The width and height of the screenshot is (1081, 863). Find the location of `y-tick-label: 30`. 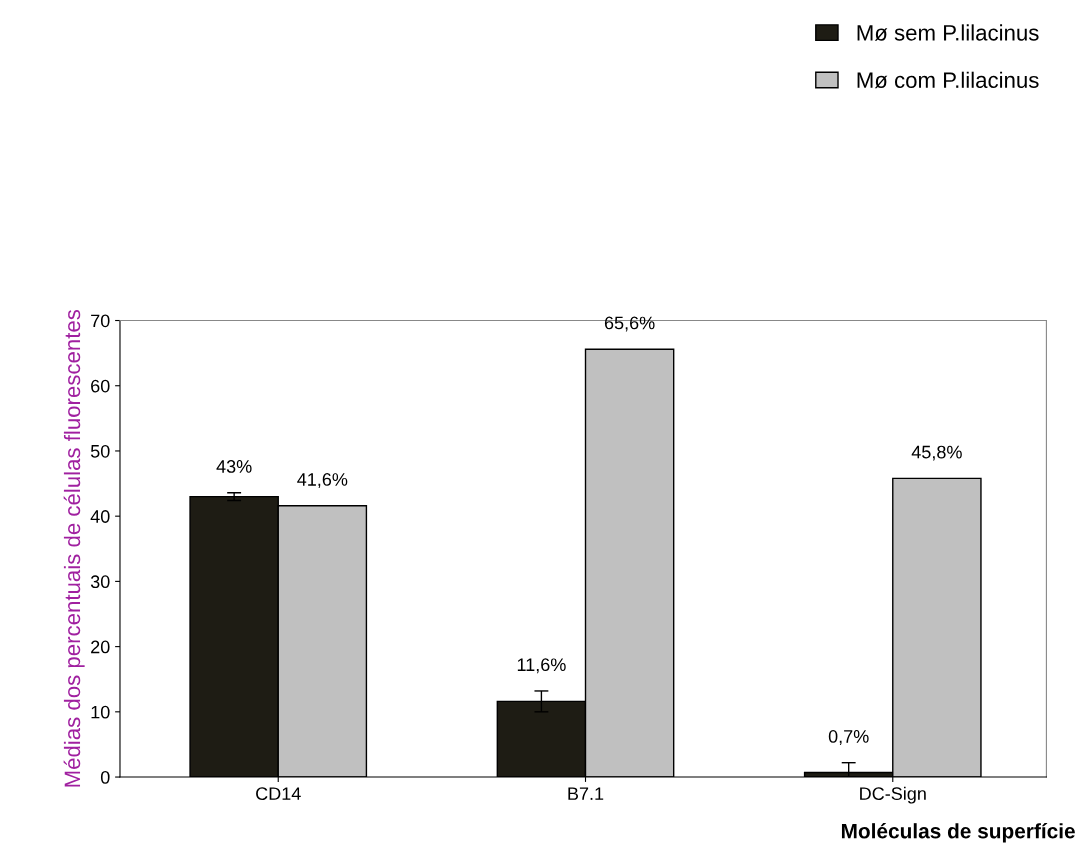

y-tick-label: 30 is located at coordinates (100, 582).